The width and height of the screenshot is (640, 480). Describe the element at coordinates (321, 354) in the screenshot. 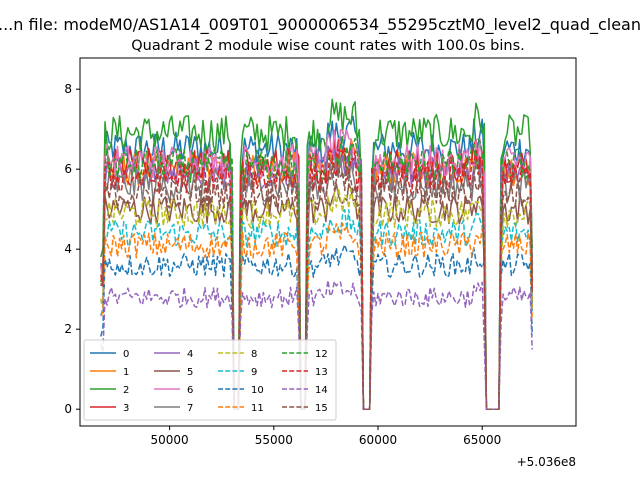

I see `legend-label-12: 12` at that location.